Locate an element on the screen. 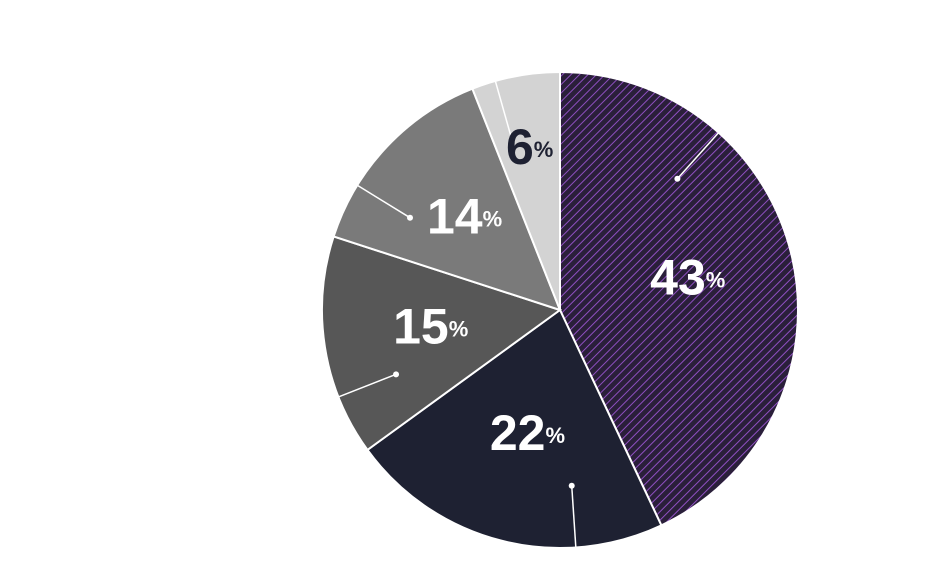  data-label: 14% is located at coordinates (464, 217).